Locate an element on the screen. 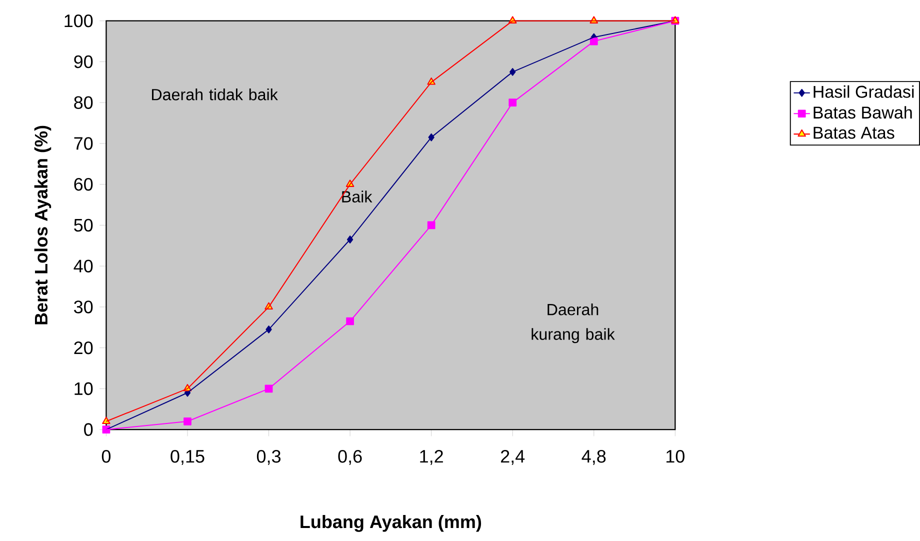  x-tick-label: 0 is located at coordinates (106, 456).